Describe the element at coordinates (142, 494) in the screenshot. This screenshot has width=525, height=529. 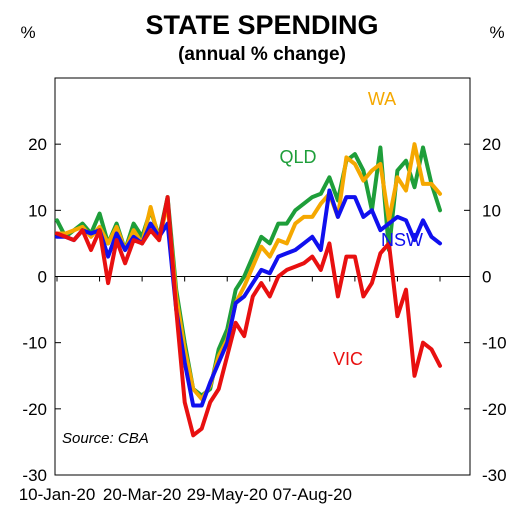
I see `x-tick-label: 20-Mar-20` at that location.